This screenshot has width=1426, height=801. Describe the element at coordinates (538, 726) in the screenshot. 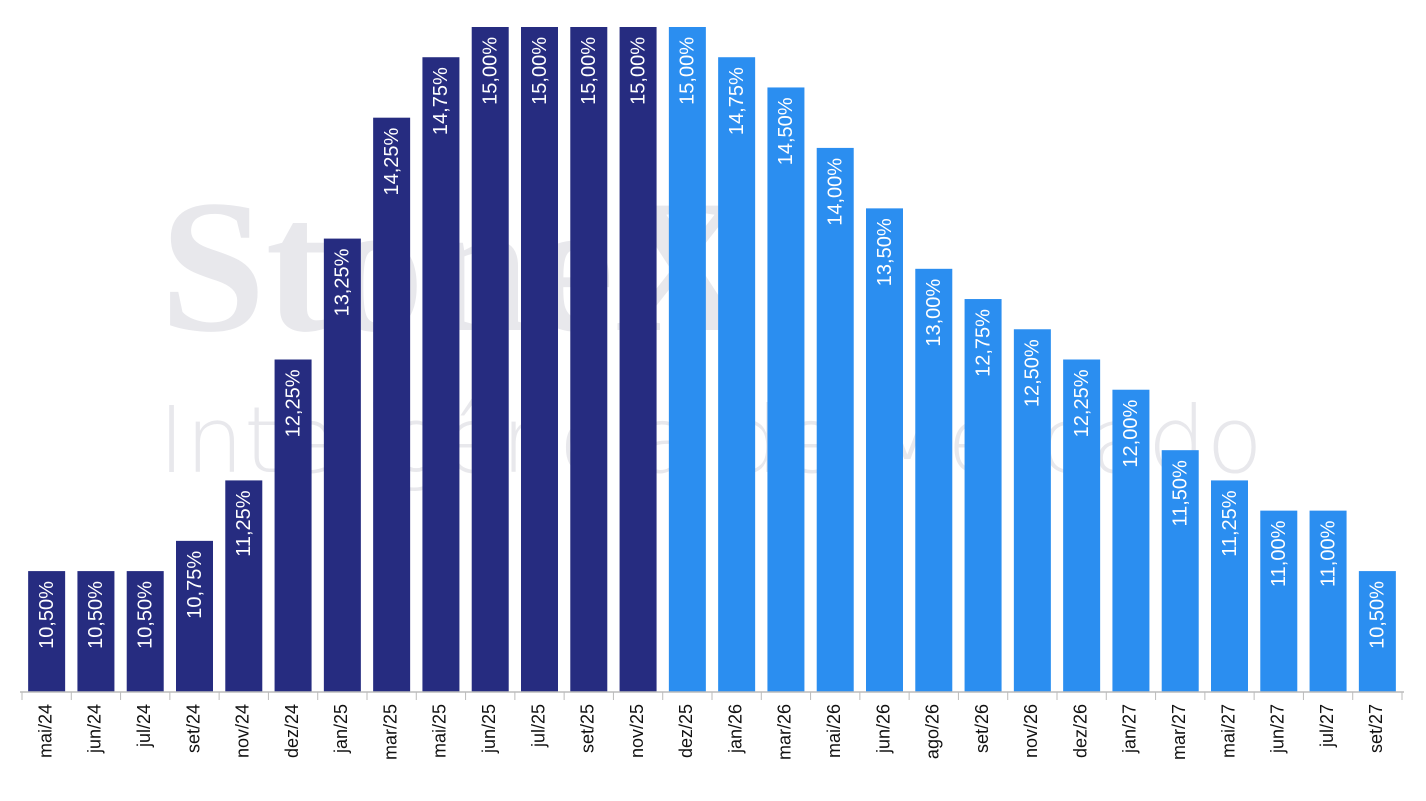

I see `x-tick-label: jul/25` at that location.